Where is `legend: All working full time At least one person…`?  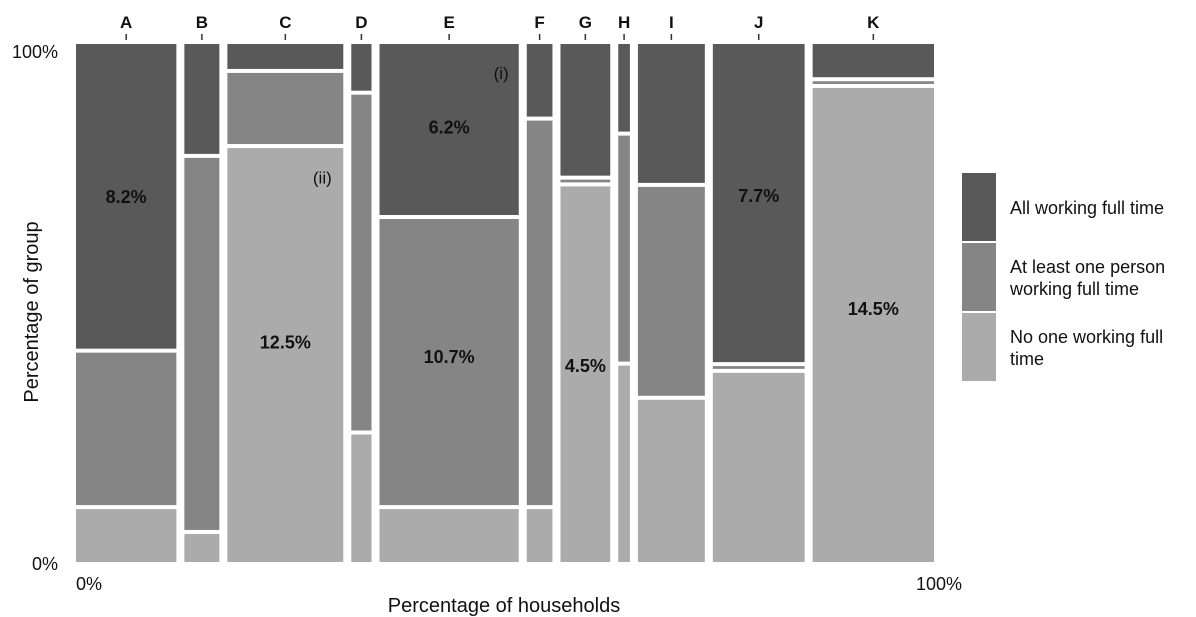
legend: All working full time At least one person… is located at coordinates (1063, 277).